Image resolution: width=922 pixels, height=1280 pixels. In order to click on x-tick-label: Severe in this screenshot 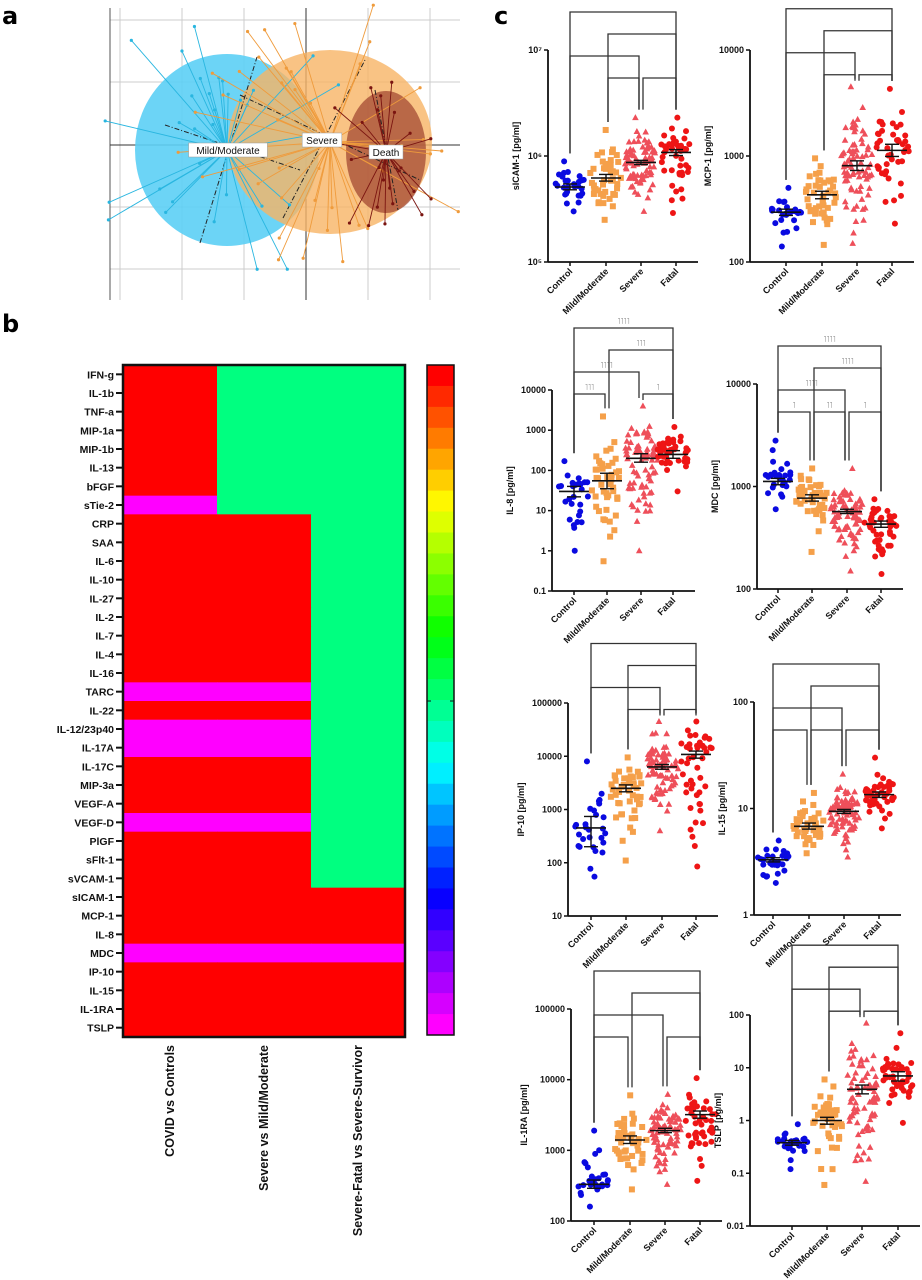, I will do `click(631, 280)`.